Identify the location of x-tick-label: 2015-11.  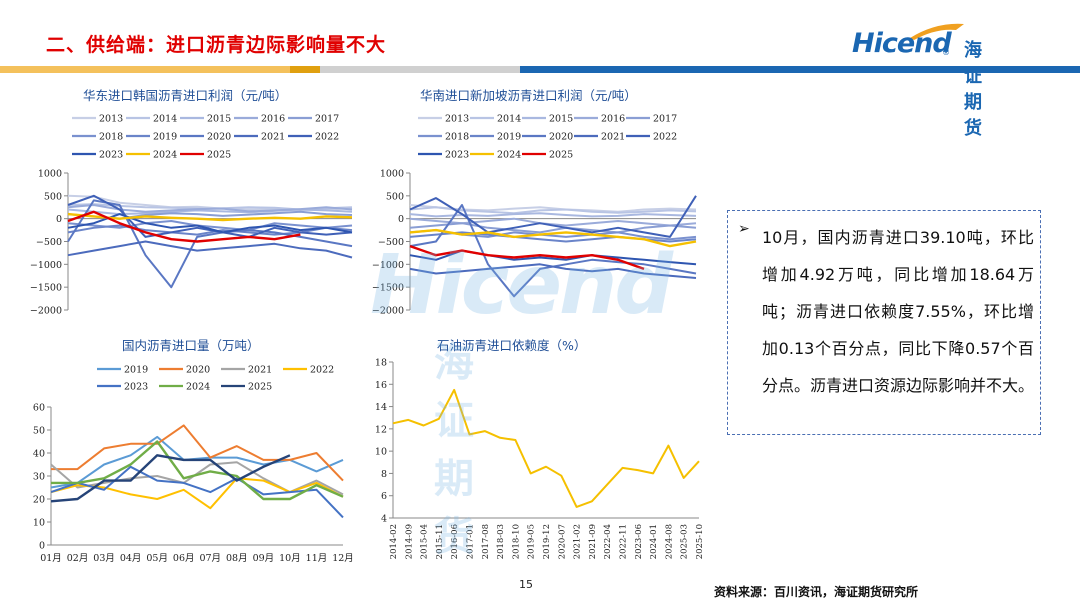
(440, 541).